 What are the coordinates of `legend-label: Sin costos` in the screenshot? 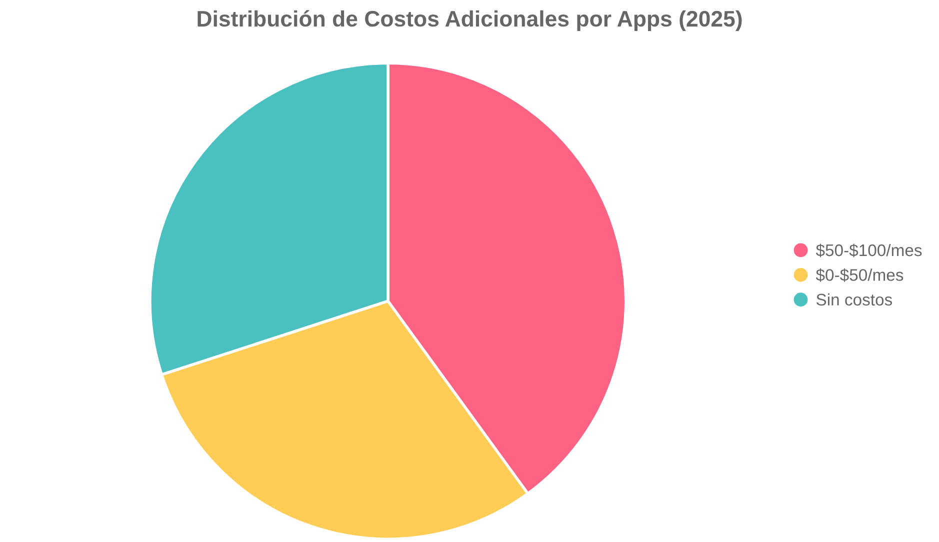 It's located at (854, 299).